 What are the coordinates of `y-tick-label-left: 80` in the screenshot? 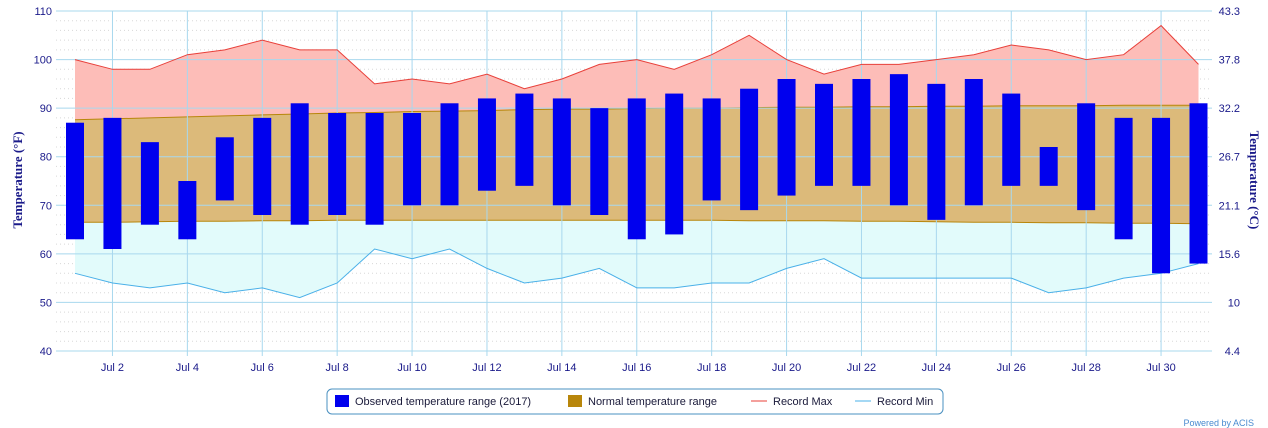 It's located at (46, 158).